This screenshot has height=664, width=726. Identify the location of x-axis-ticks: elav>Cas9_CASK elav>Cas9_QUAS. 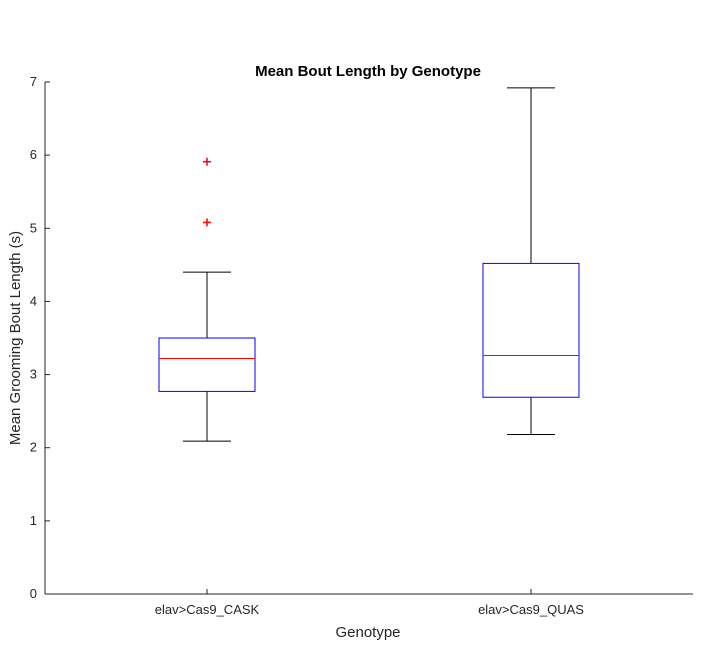
(369, 603).